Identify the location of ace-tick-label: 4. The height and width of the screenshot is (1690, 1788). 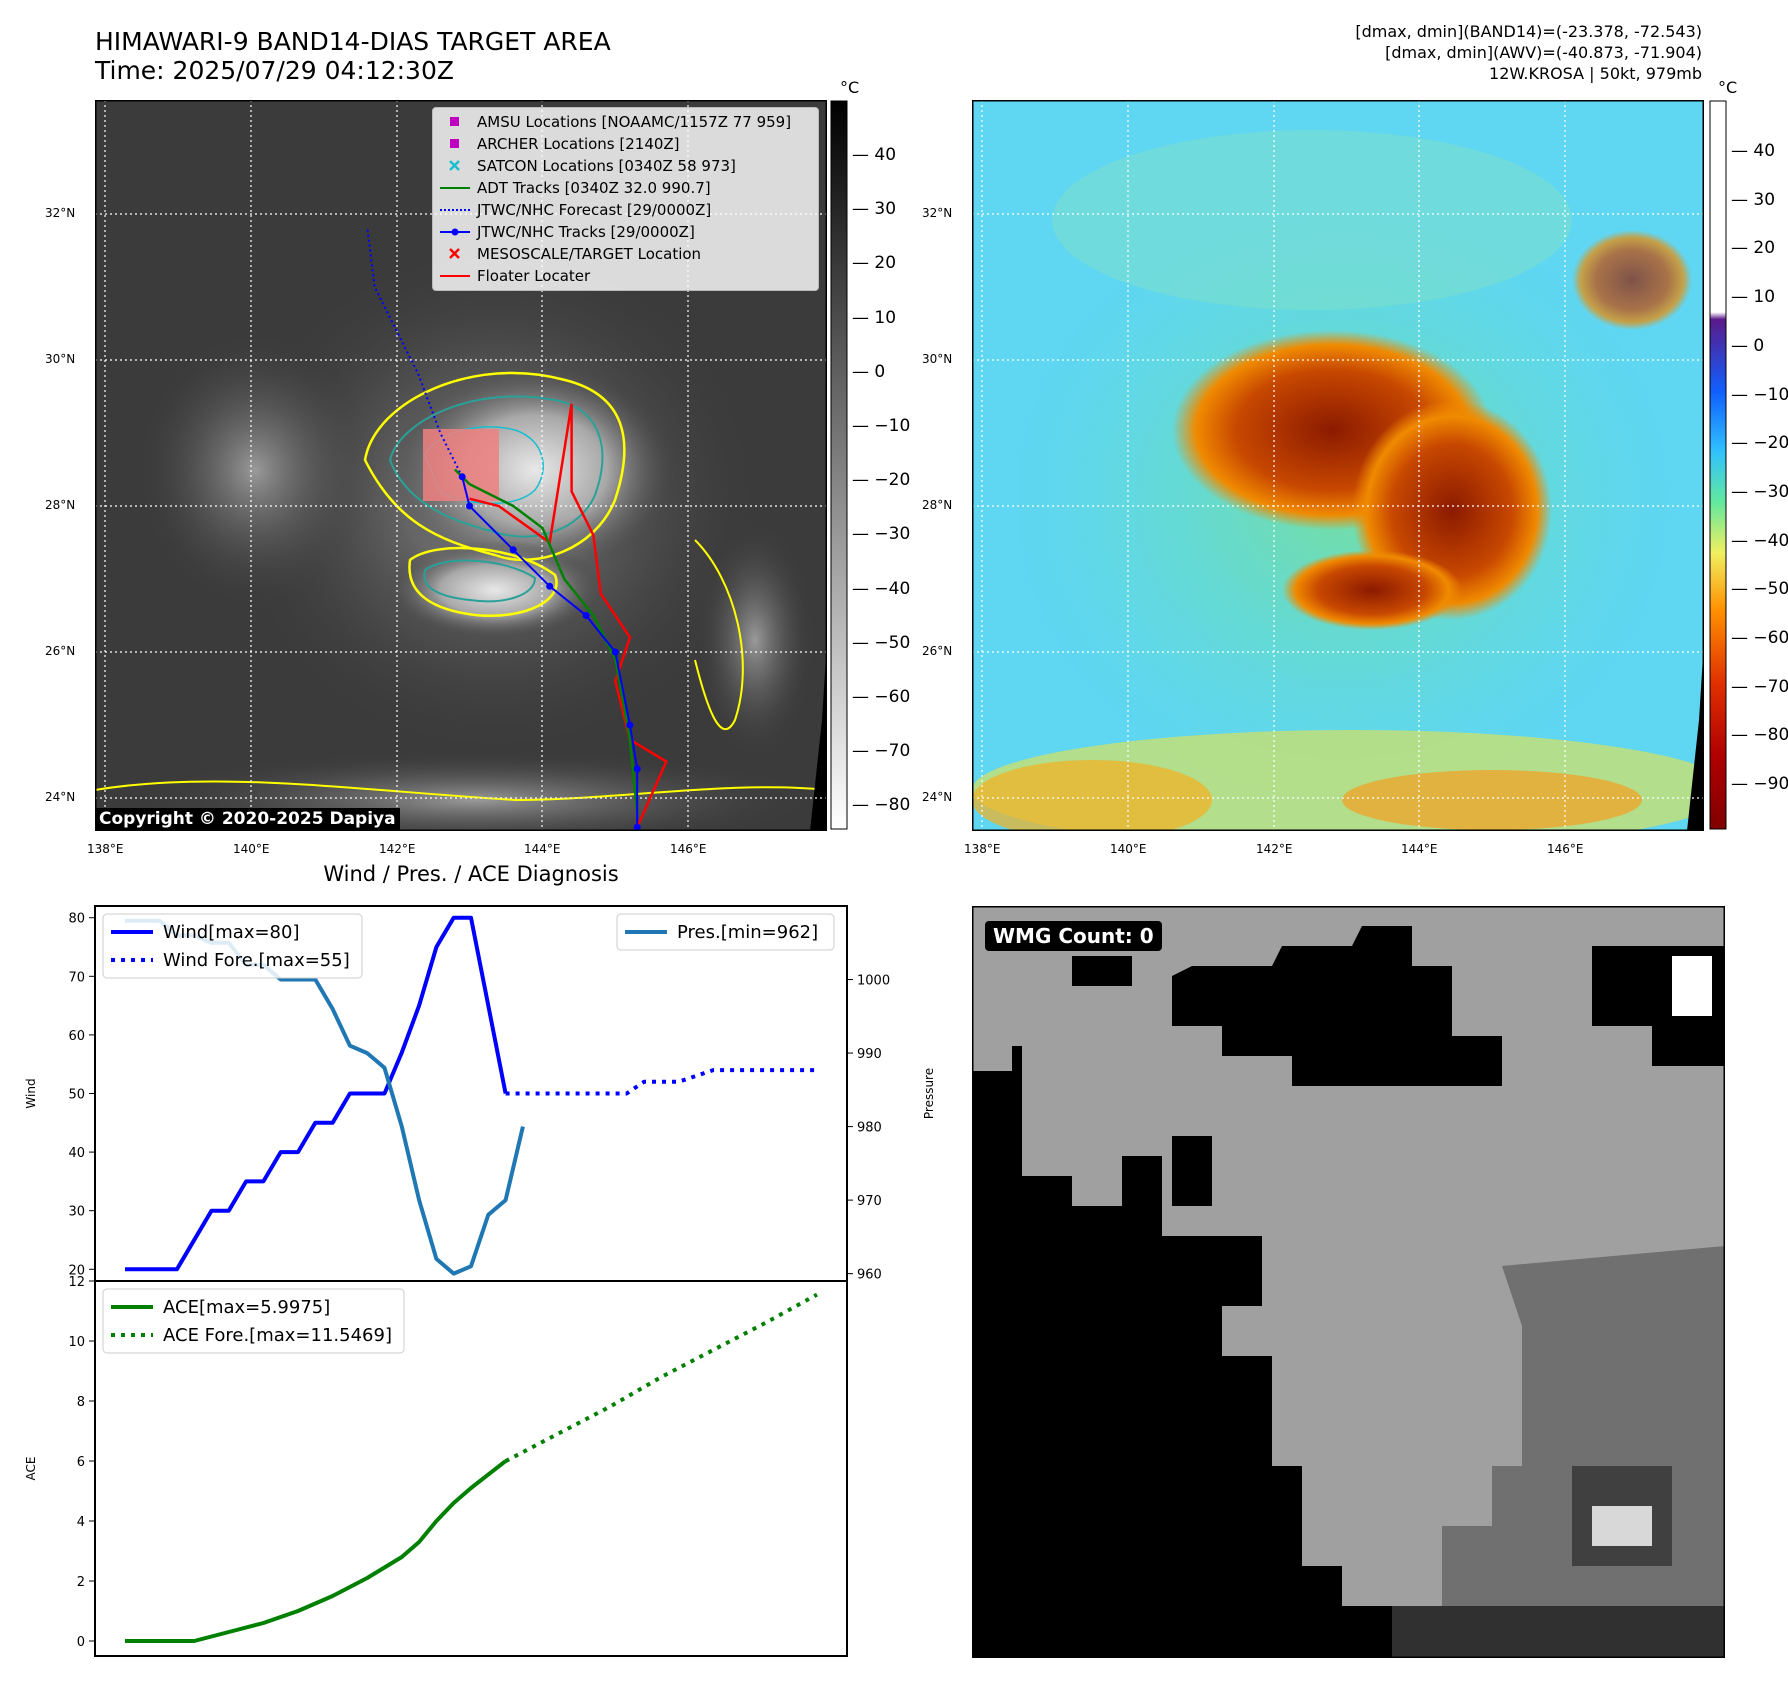
(81, 1522).